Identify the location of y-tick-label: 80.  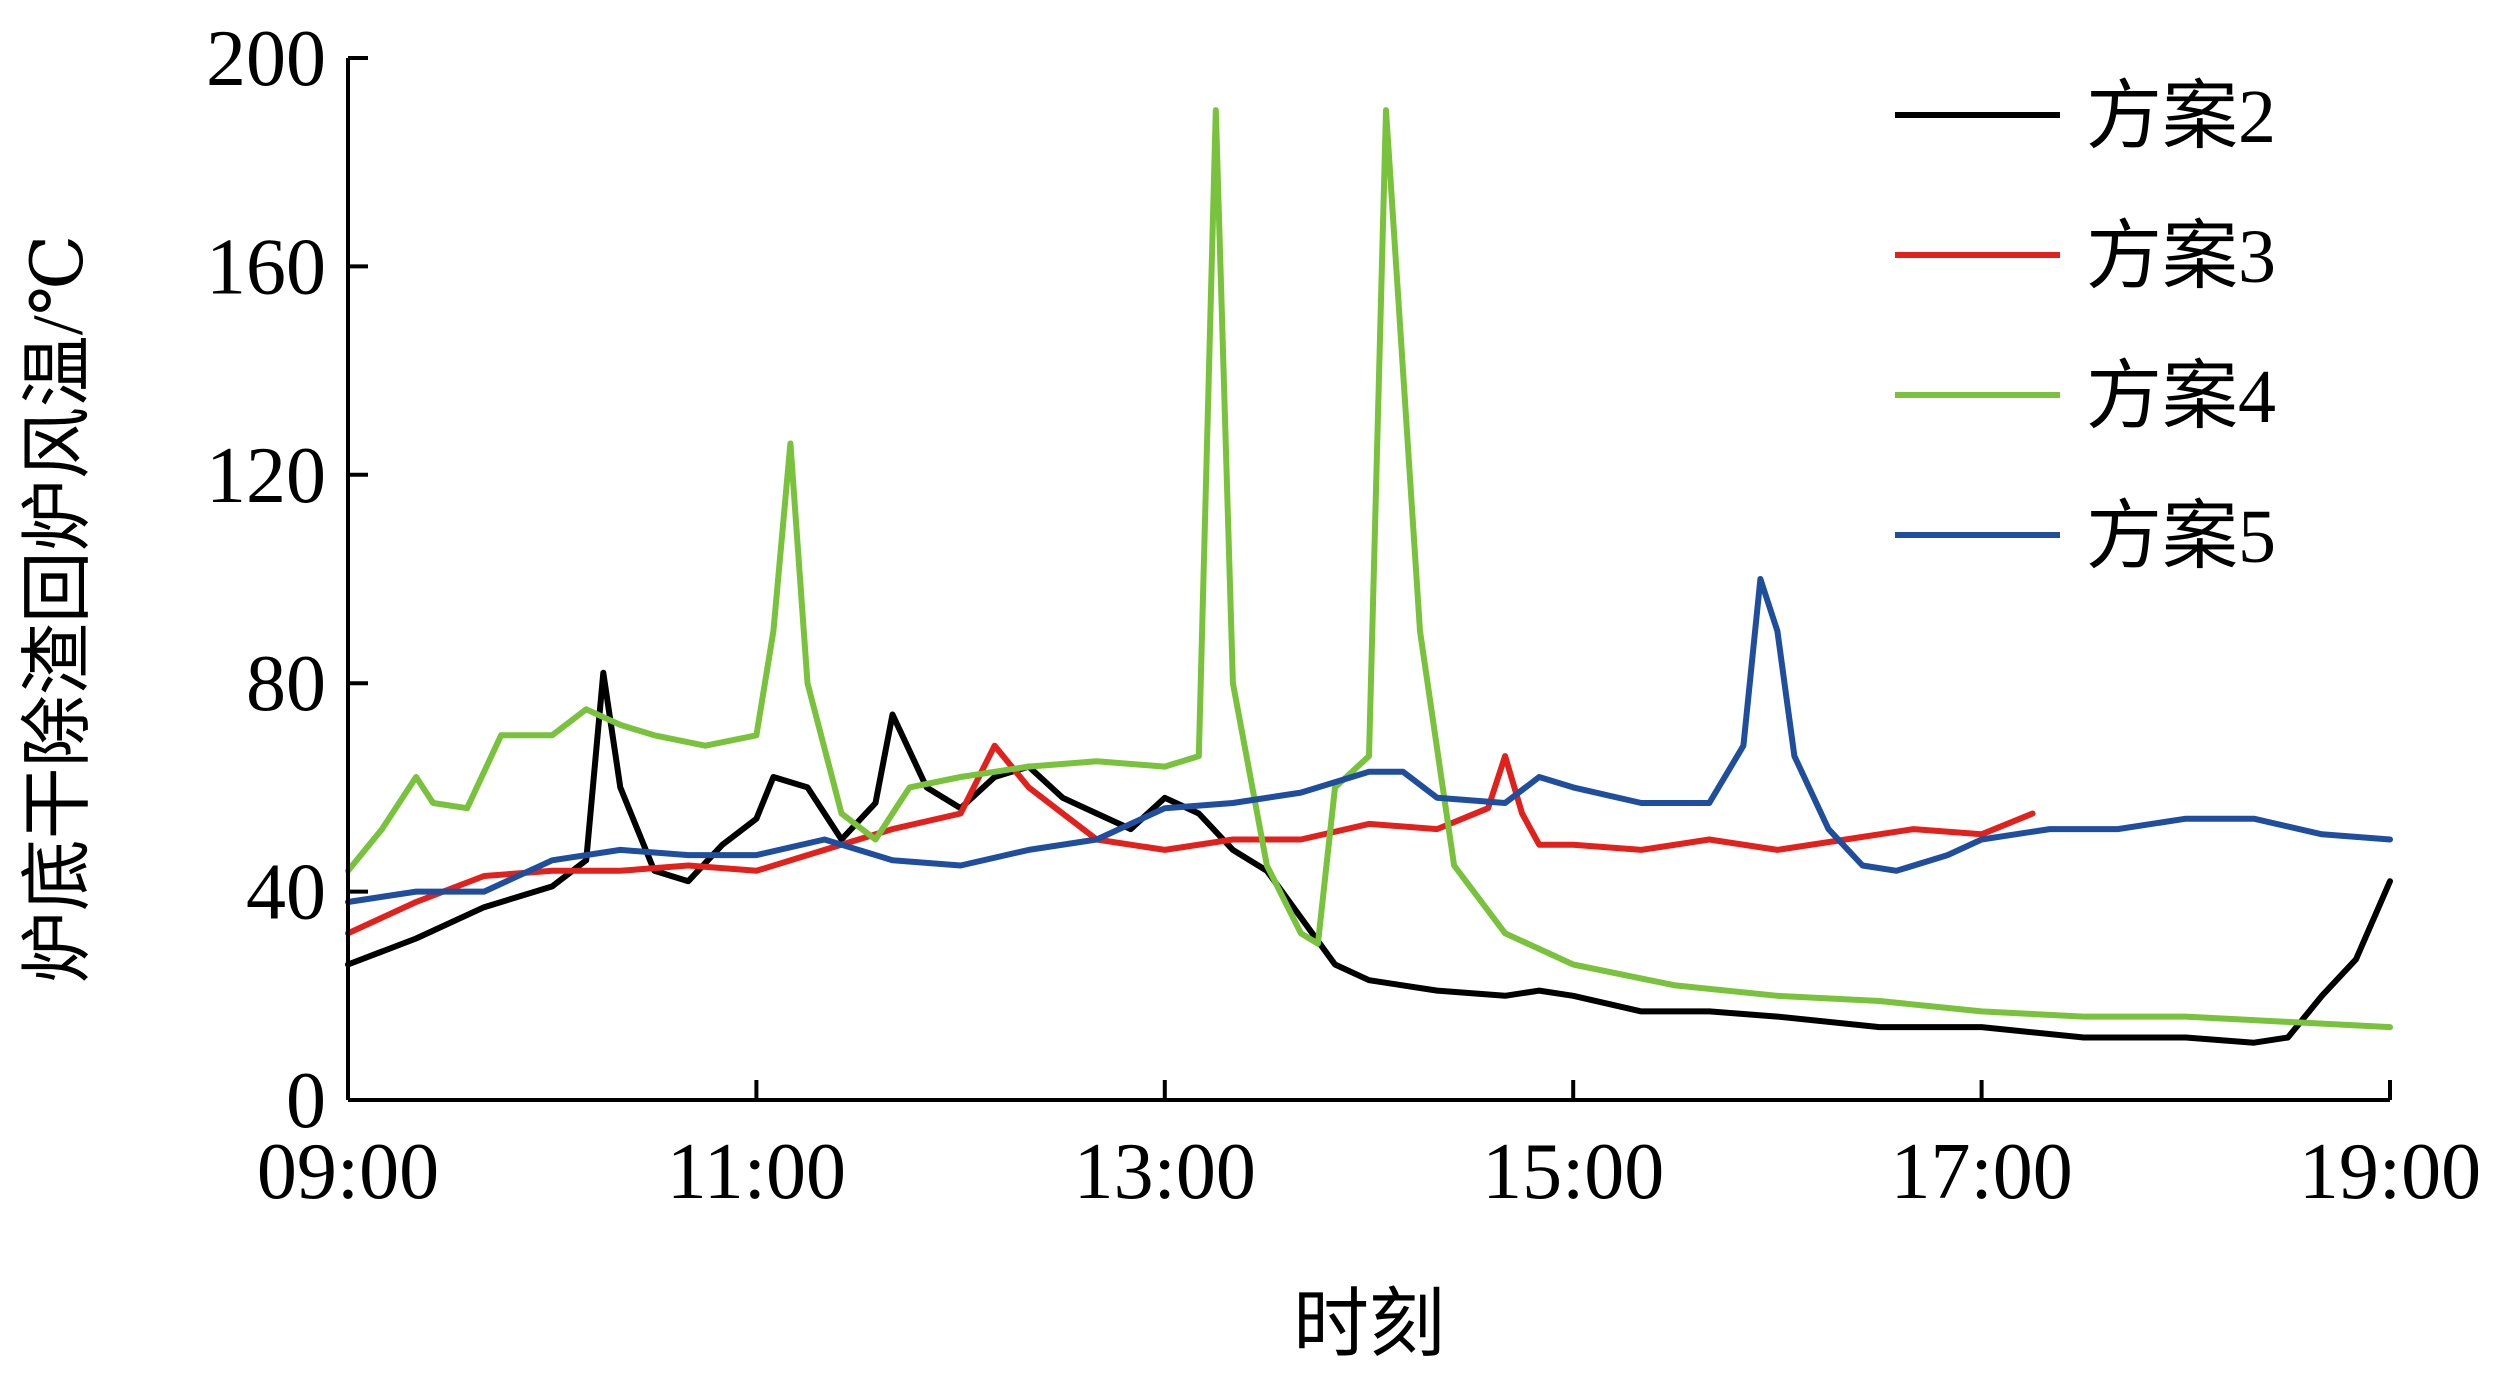
(286, 684).